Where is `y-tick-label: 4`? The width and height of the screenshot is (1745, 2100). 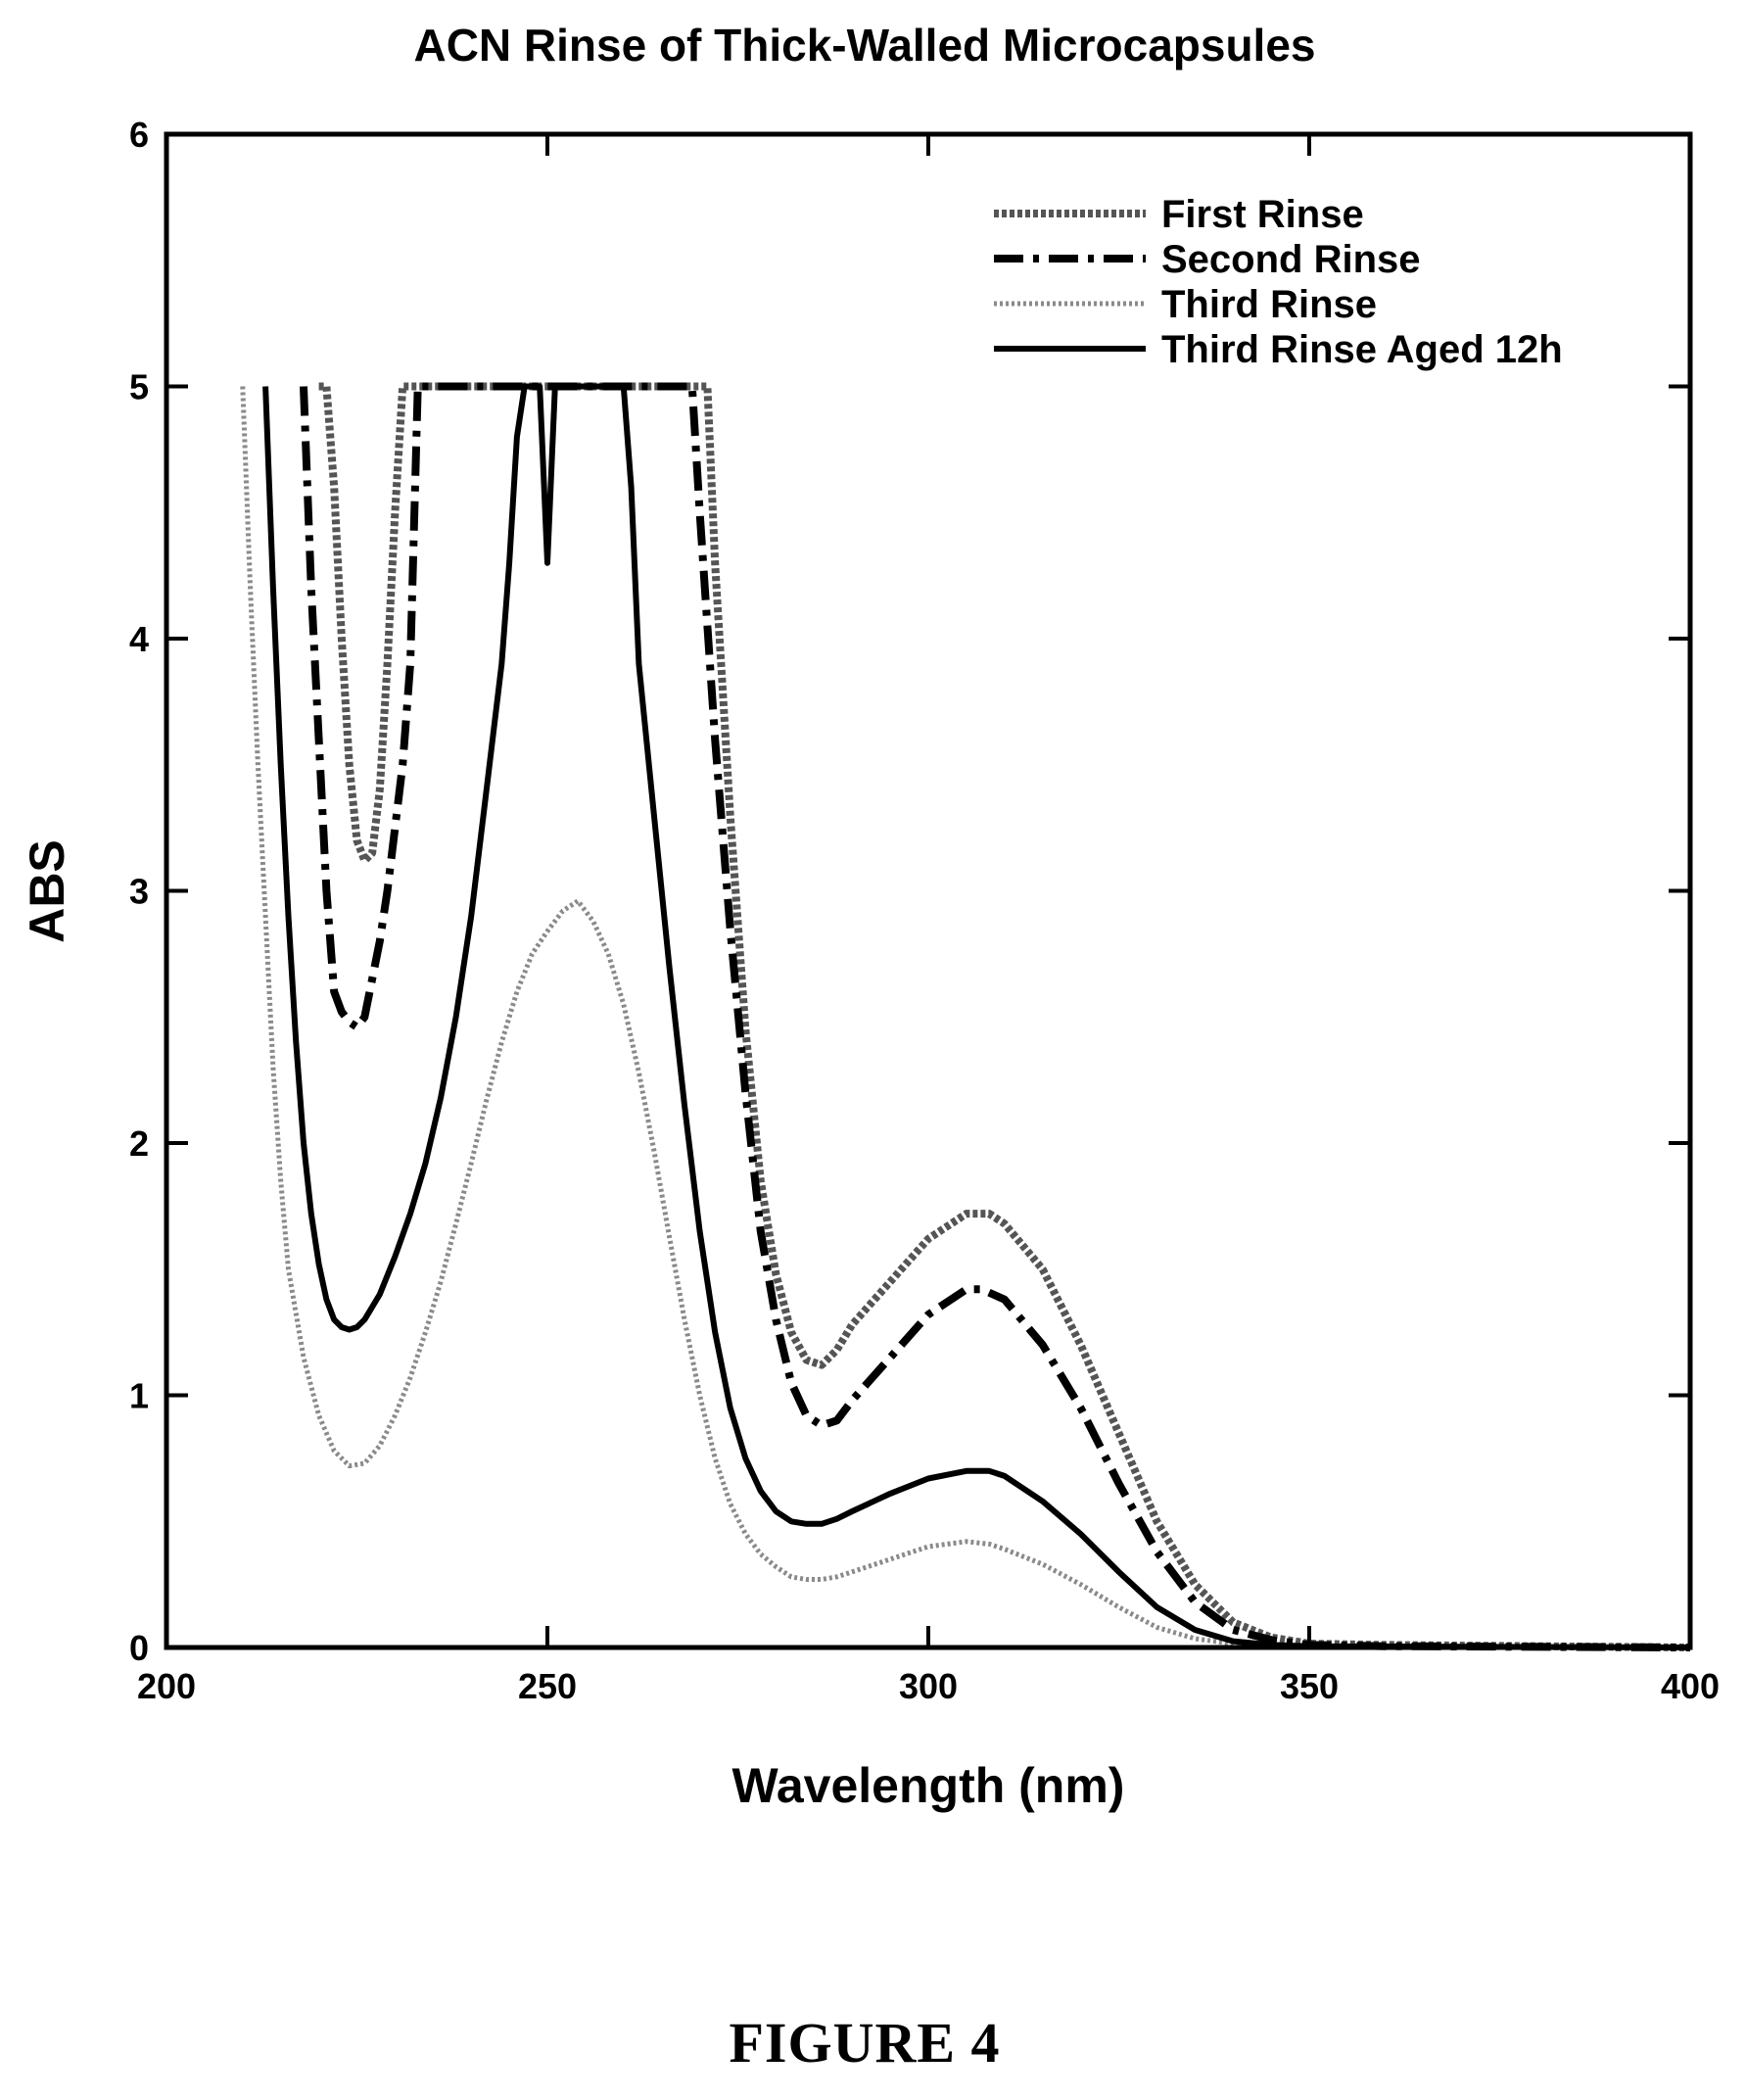
y-tick-label: 4 is located at coordinates (139, 639).